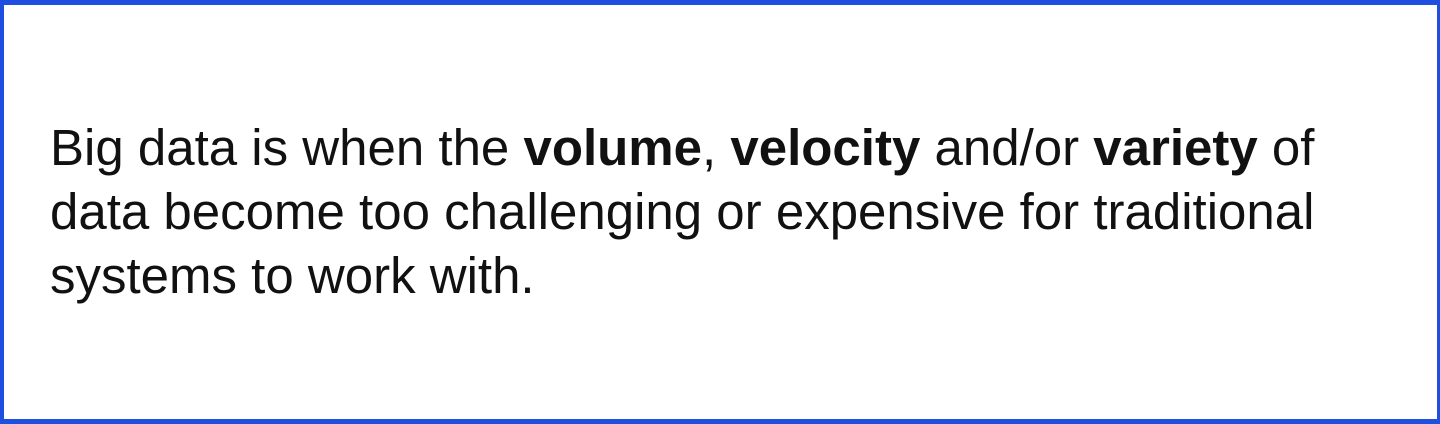  Describe the element at coordinates (292, 275) in the screenshot. I see `definition-line3: systems to work with.` at that location.